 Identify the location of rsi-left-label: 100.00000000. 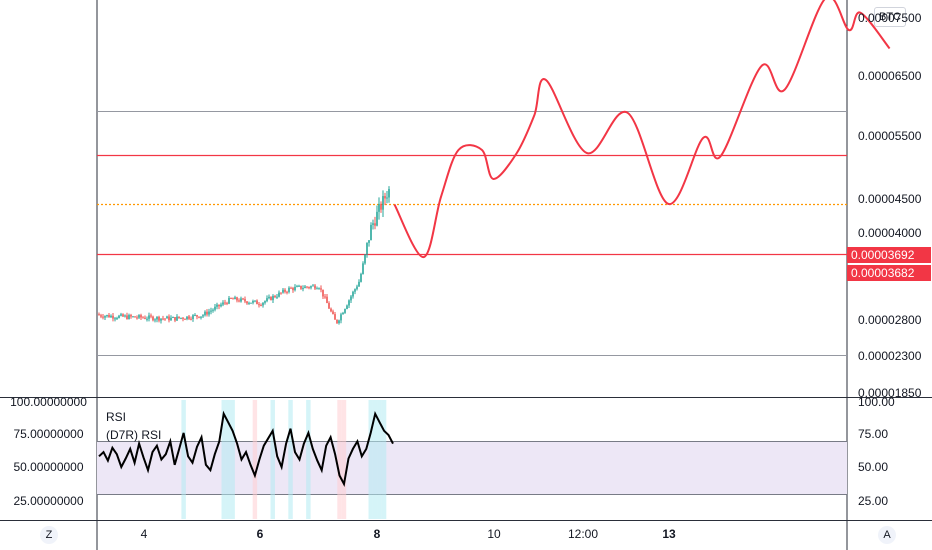
(48, 402).